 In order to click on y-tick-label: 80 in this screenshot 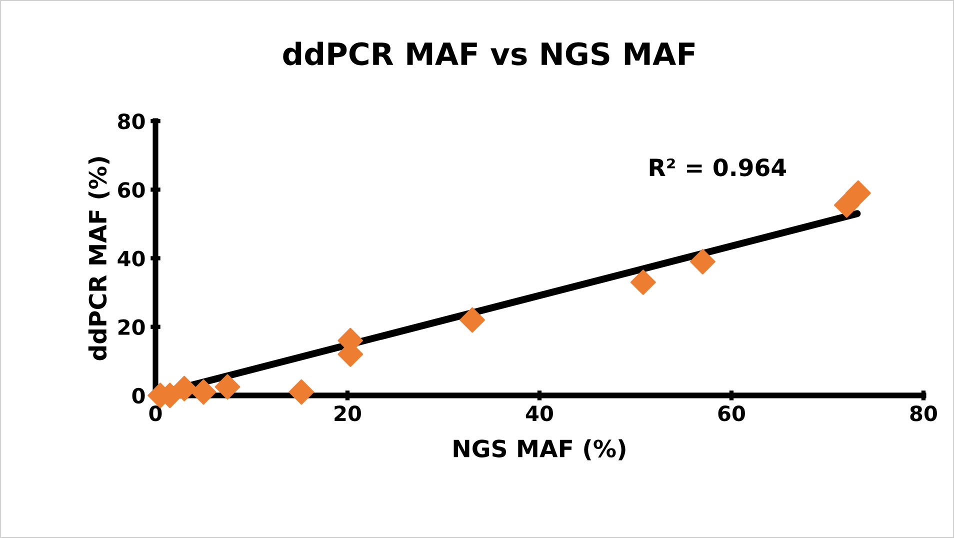, I will do `click(131, 122)`.